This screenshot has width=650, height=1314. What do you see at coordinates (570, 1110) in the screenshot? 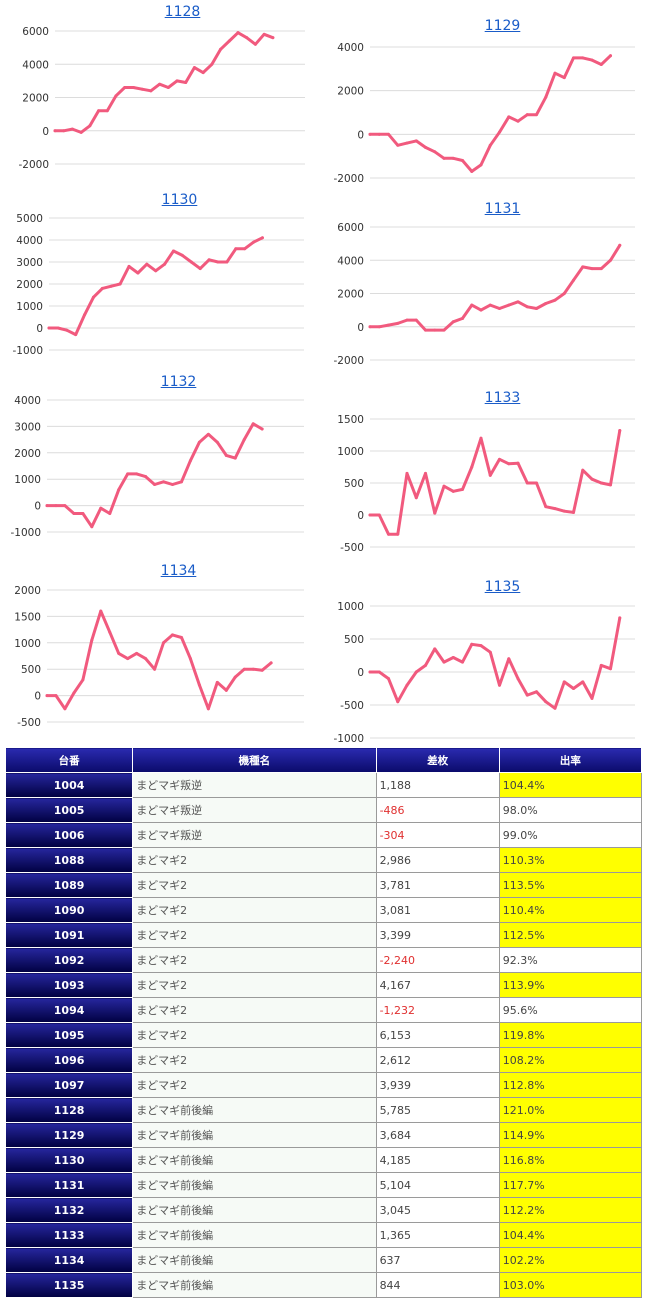
I see `rate-cell: 121.0%` at bounding box center [570, 1110].